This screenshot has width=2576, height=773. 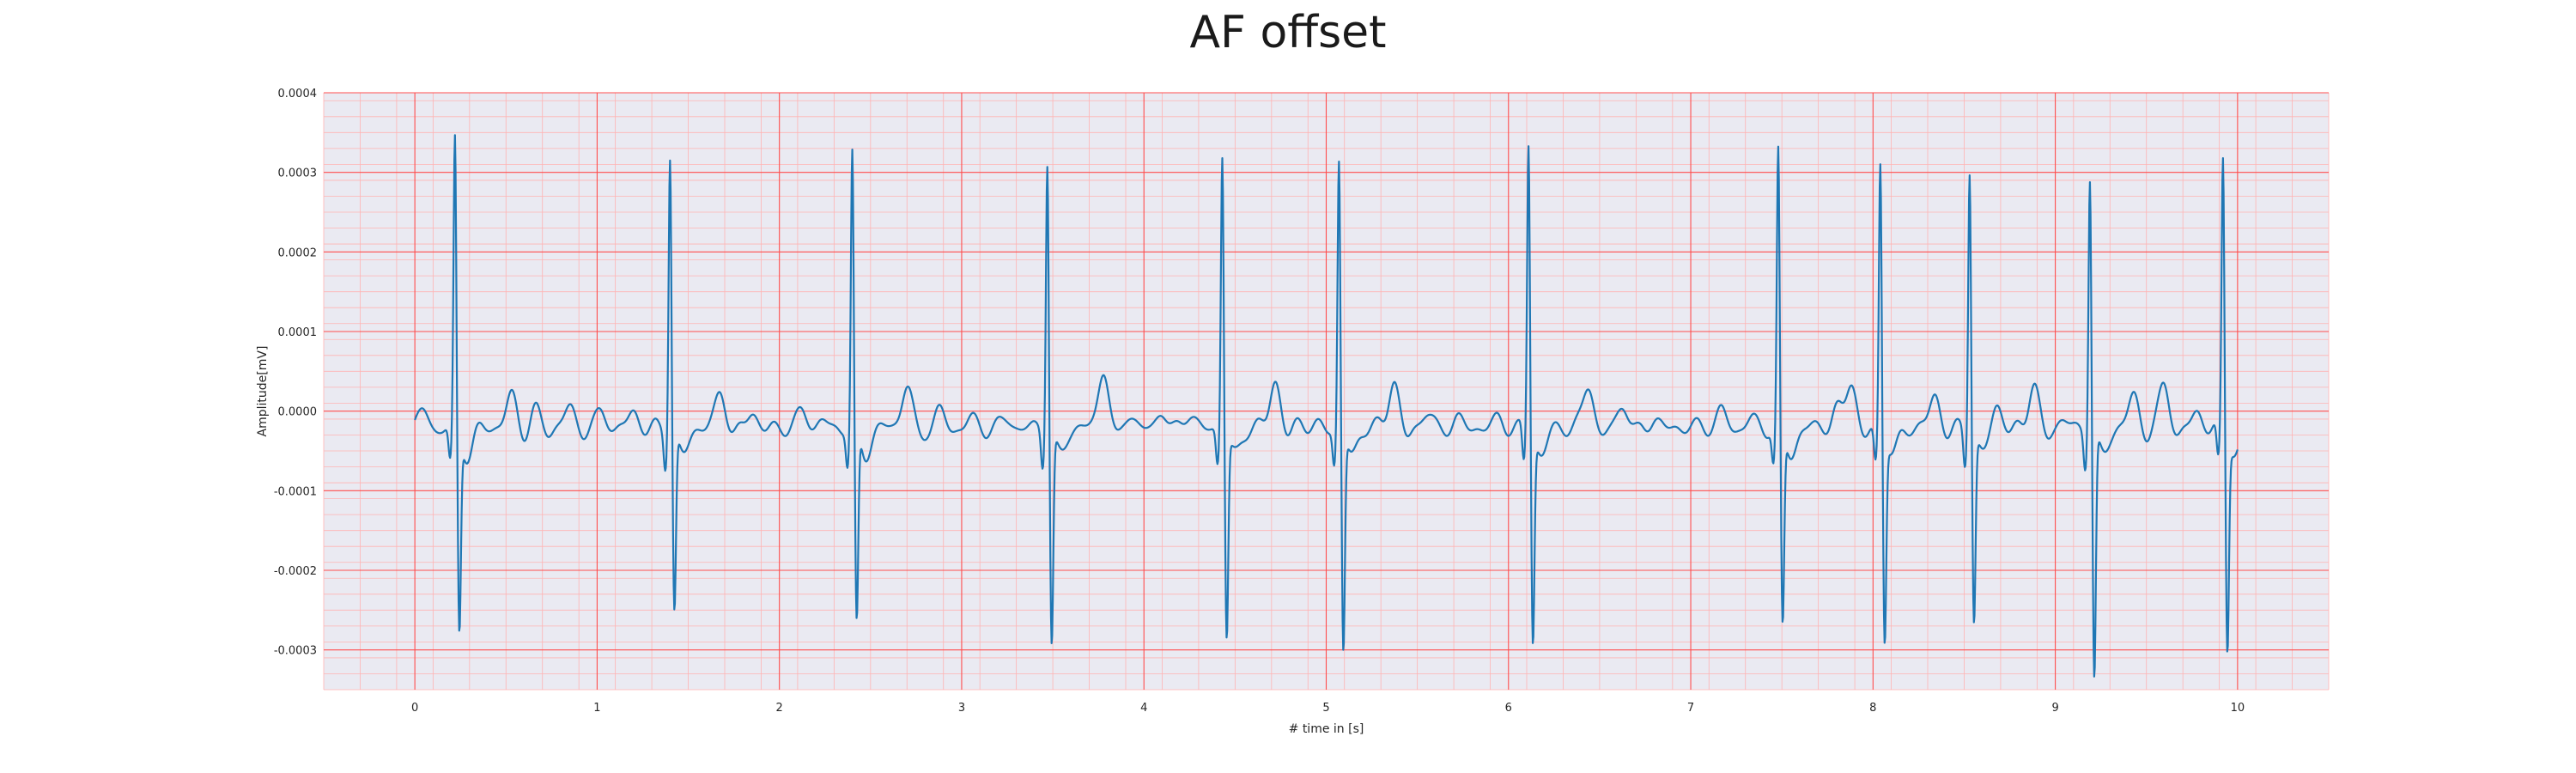 I want to click on x-tick-label: 4, so click(x=1144, y=708).